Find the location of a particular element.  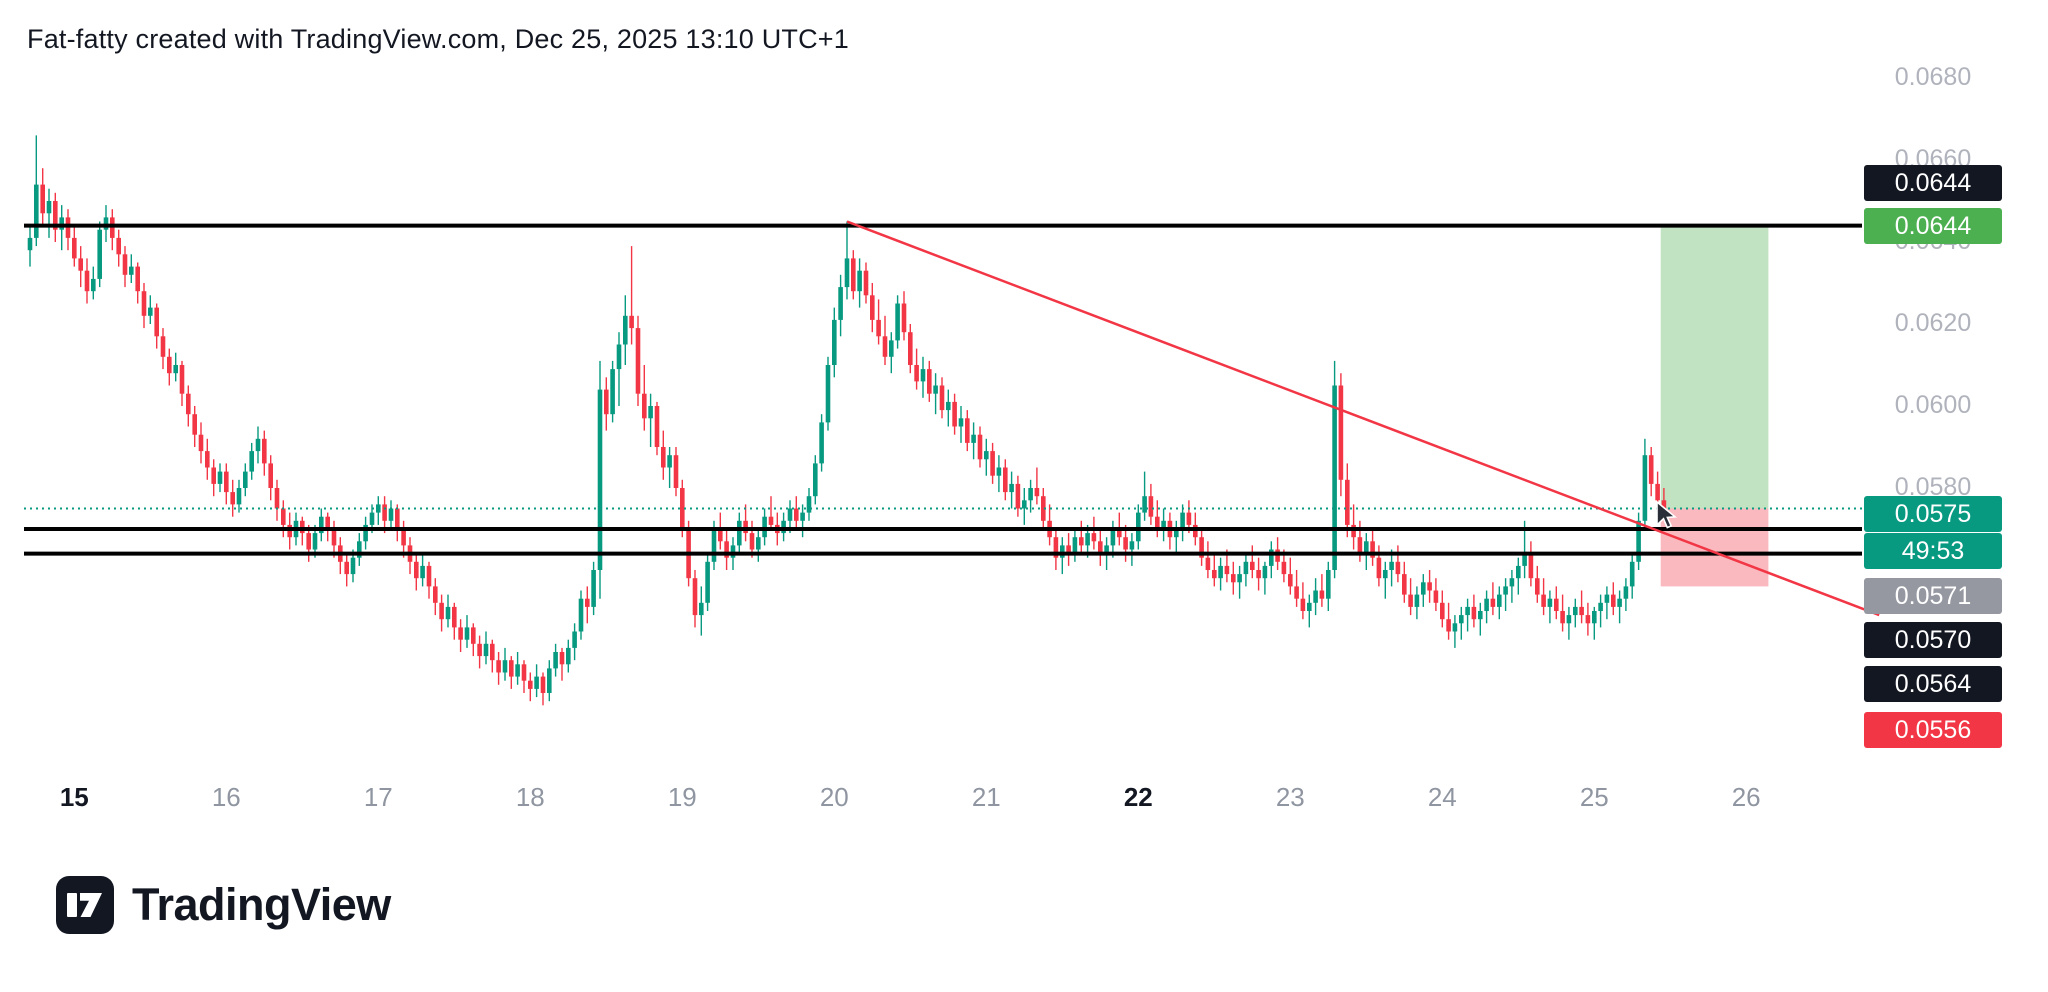

time-axis-label: 18 is located at coordinates (530, 797).